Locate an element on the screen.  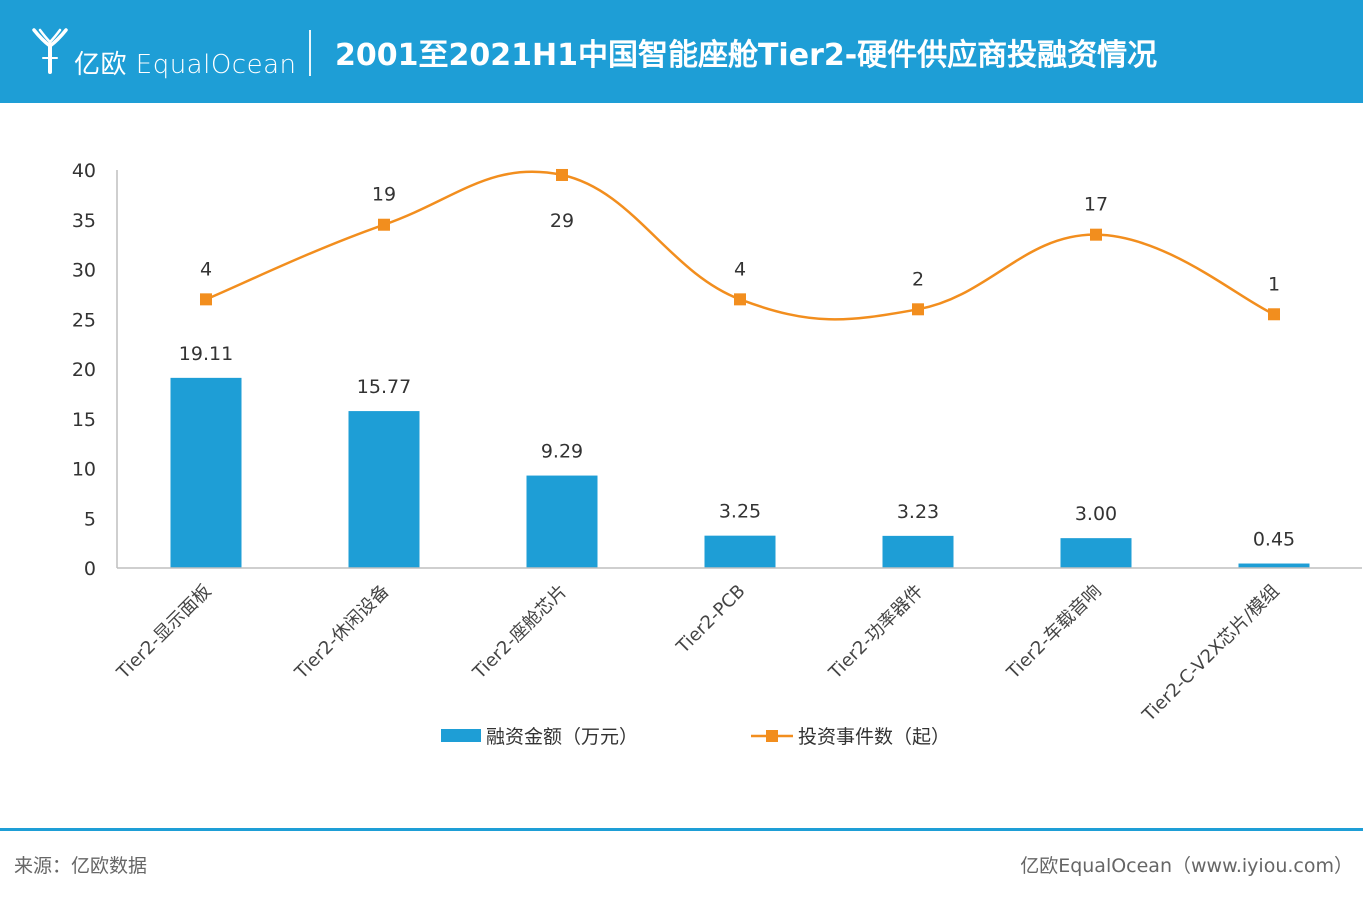
legend-line-label: 投资事件数（起） is located at coordinates (874, 737).